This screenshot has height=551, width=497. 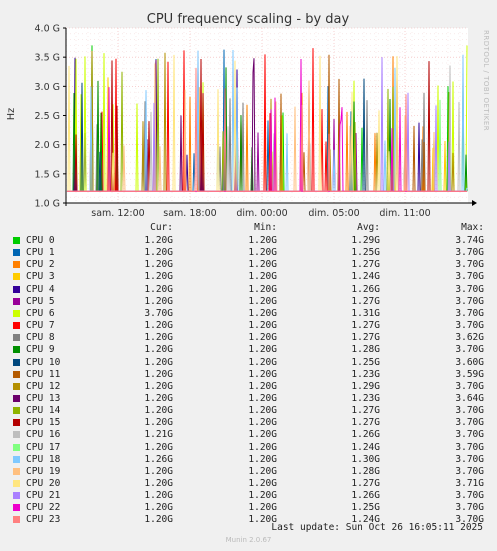 I want to click on legend-series-name: CPU 12, so click(x=43, y=386).